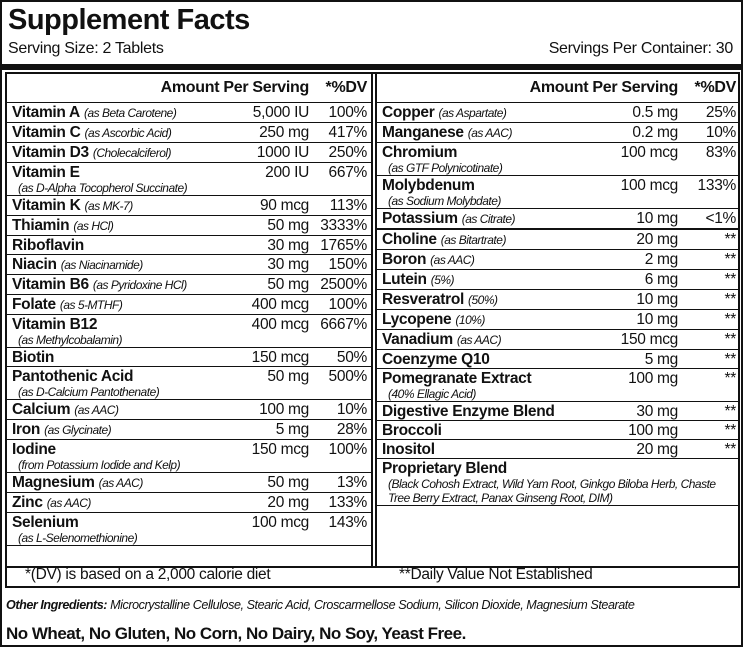  I want to click on nutrient-name-cell: Folate (as 5-MTHF), so click(120, 305).